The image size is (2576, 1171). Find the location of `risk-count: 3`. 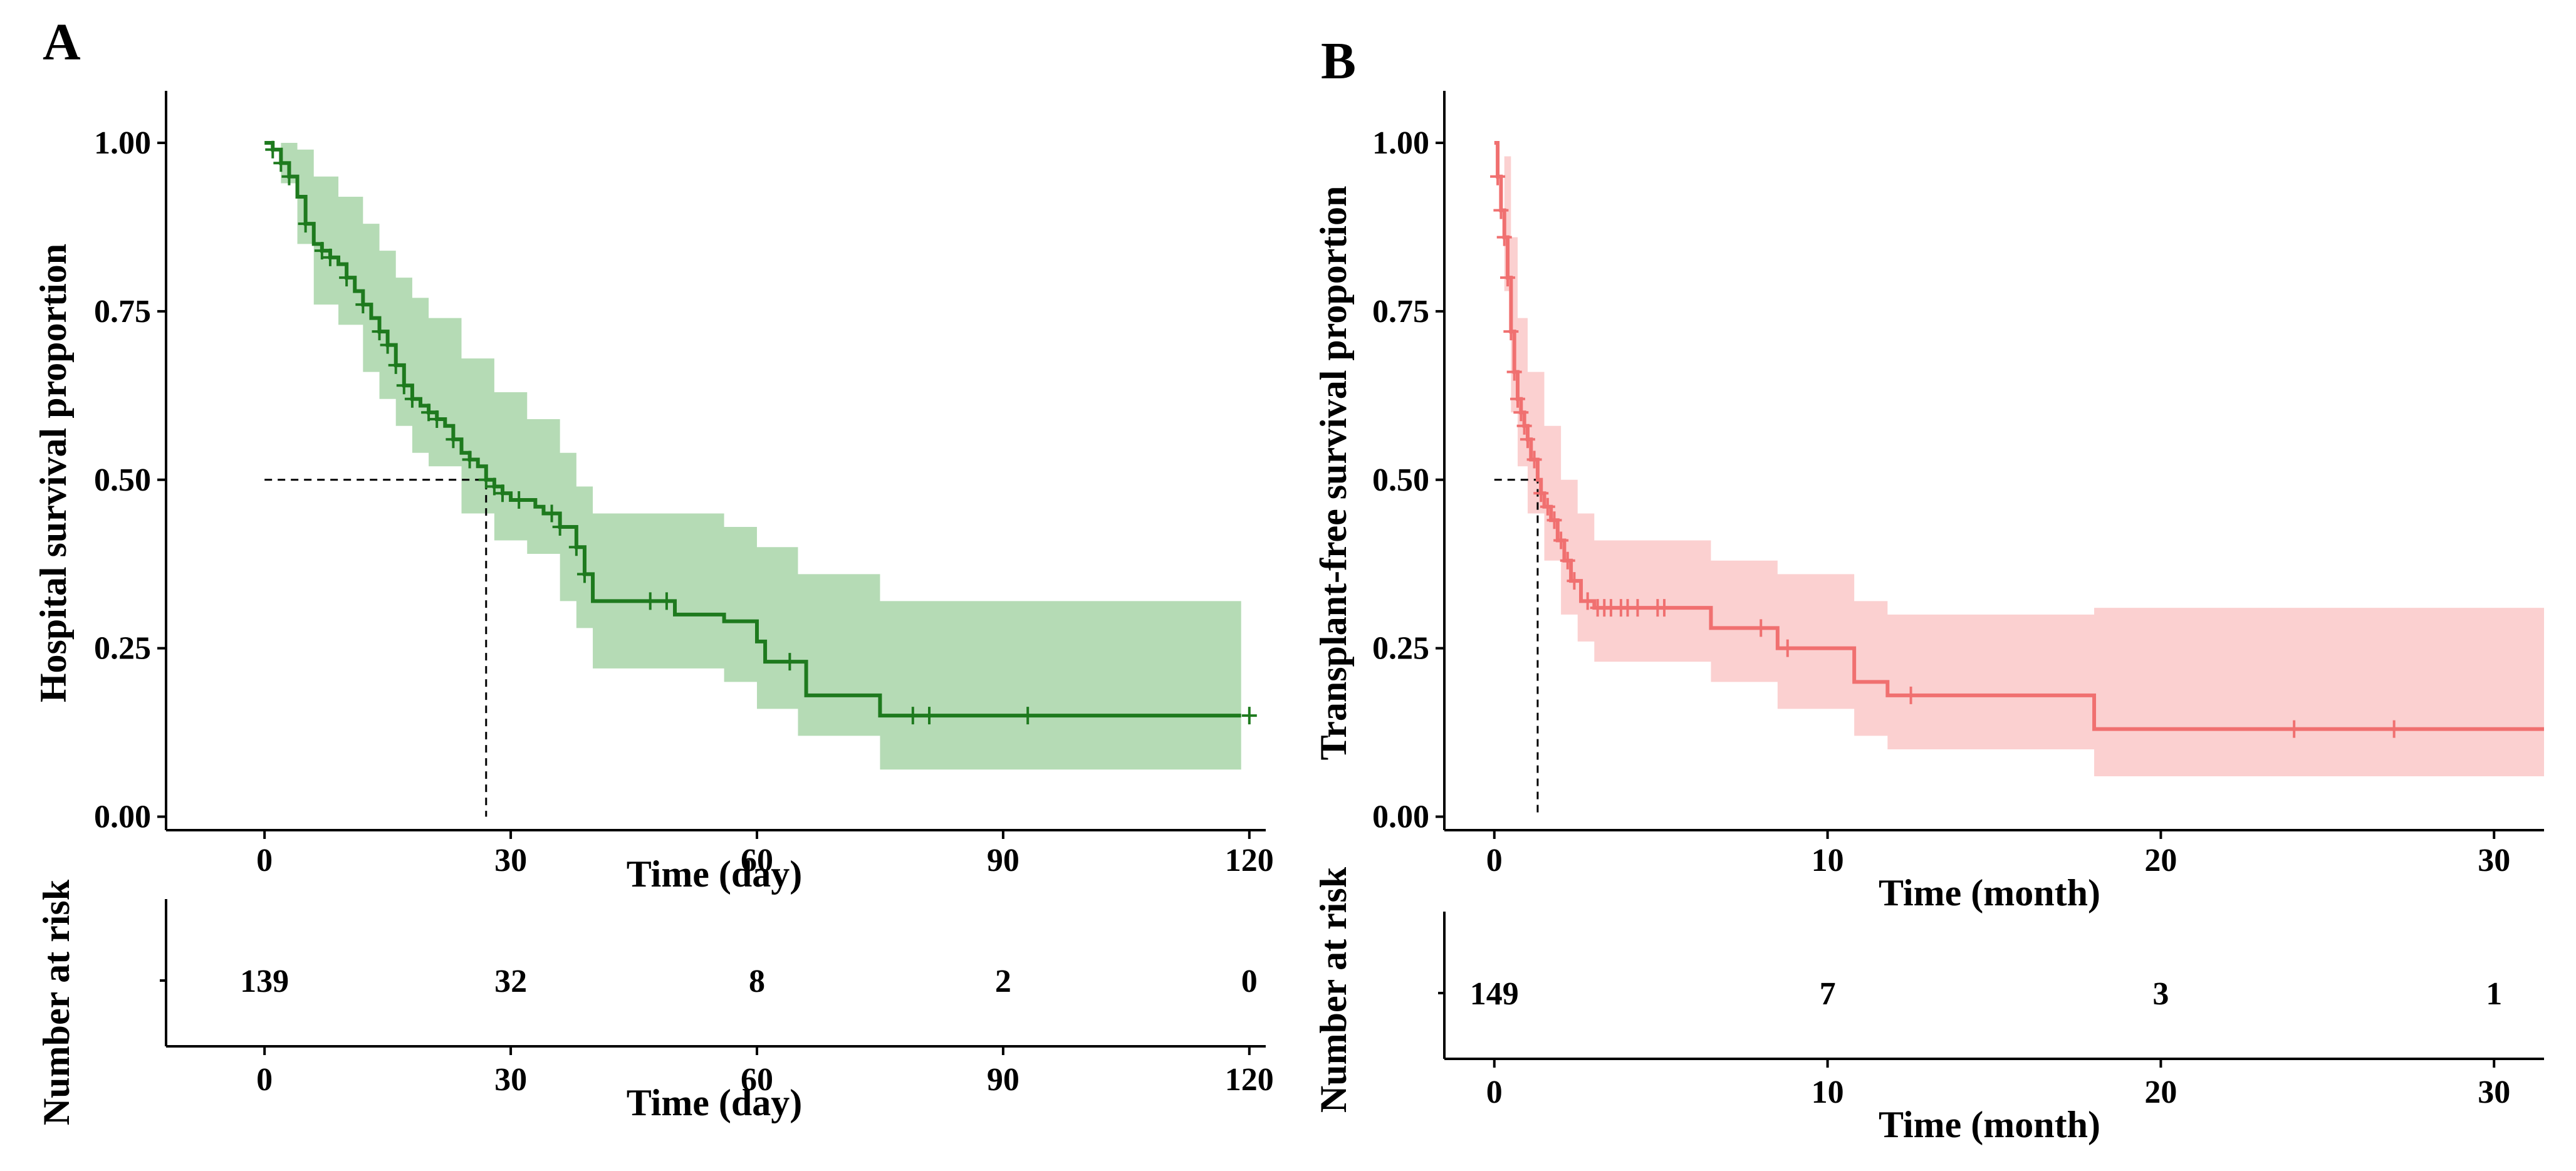

risk-count: 3 is located at coordinates (2160, 994).